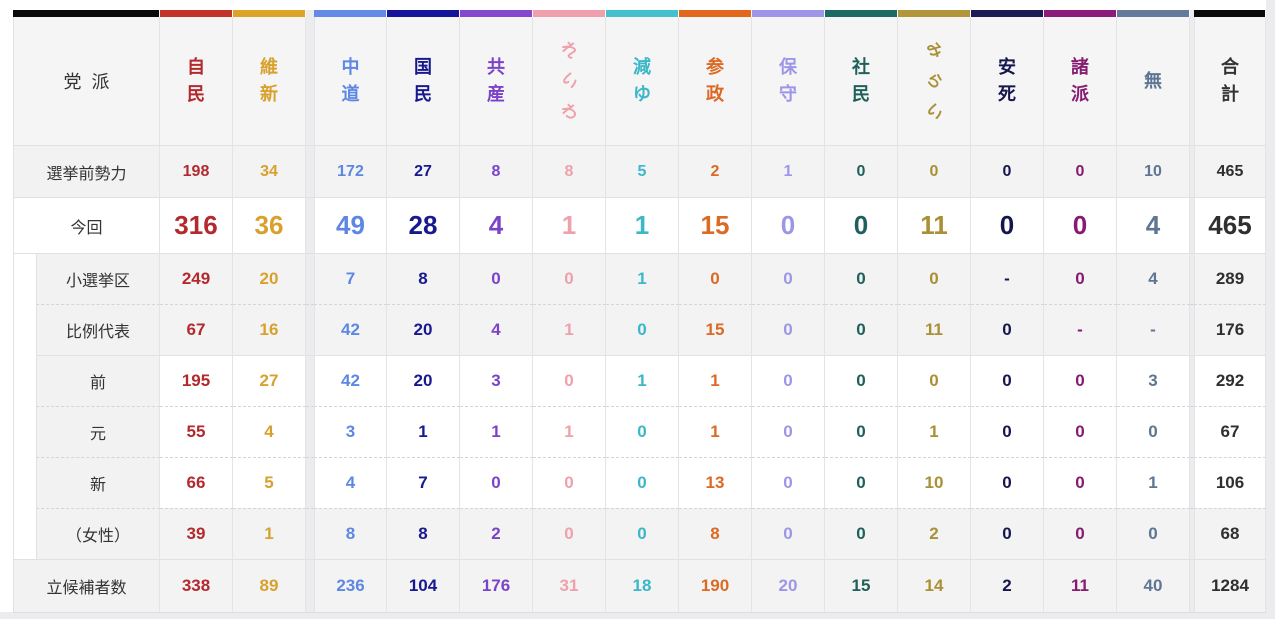 Image resolution: width=1275 pixels, height=619 pixels. What do you see at coordinates (1153, 585) in the screenshot?
I see `value-cell: 40` at bounding box center [1153, 585].